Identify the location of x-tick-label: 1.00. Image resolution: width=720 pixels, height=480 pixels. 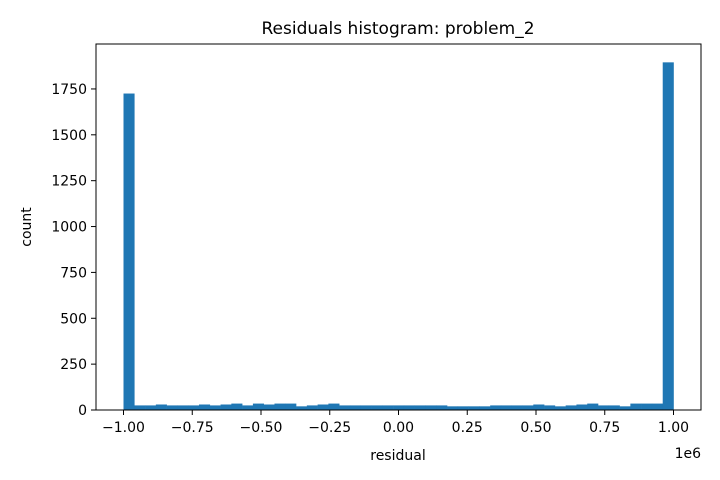
(673, 428).